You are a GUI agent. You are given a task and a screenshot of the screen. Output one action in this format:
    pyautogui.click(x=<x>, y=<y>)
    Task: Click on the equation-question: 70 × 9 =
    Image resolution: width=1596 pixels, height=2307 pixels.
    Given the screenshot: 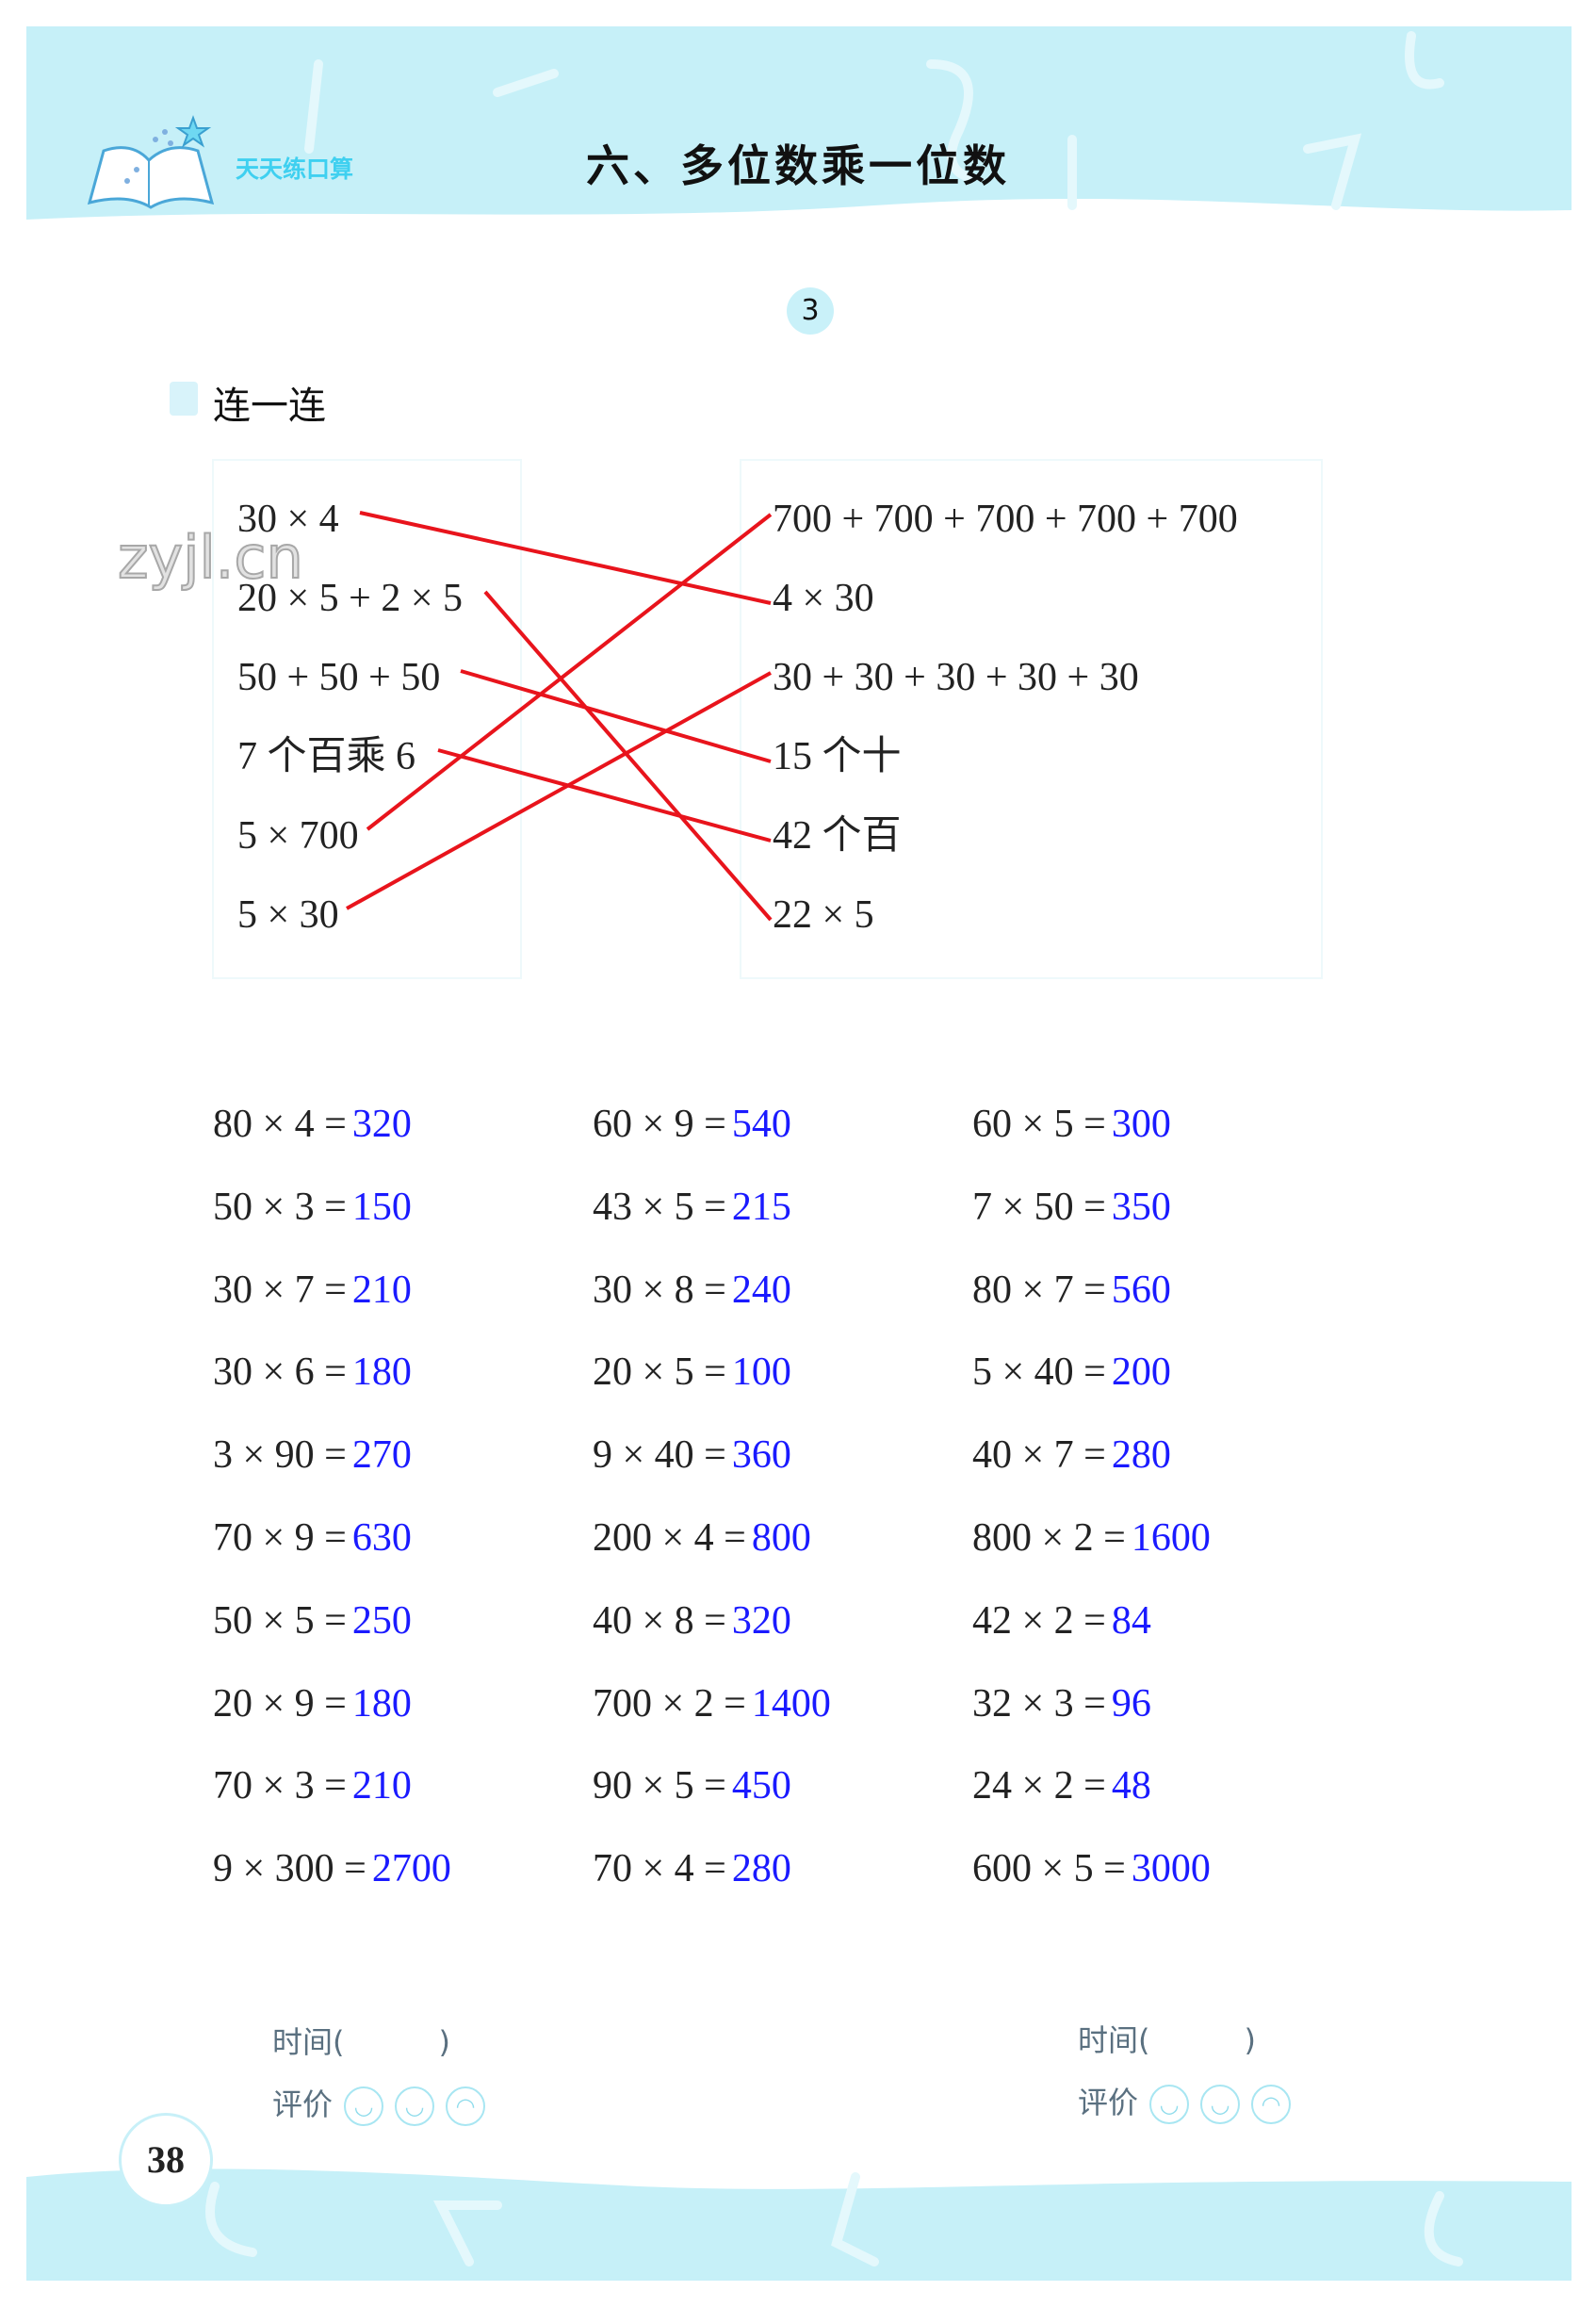 What is the action you would take?
    pyautogui.click(x=280, y=1538)
    